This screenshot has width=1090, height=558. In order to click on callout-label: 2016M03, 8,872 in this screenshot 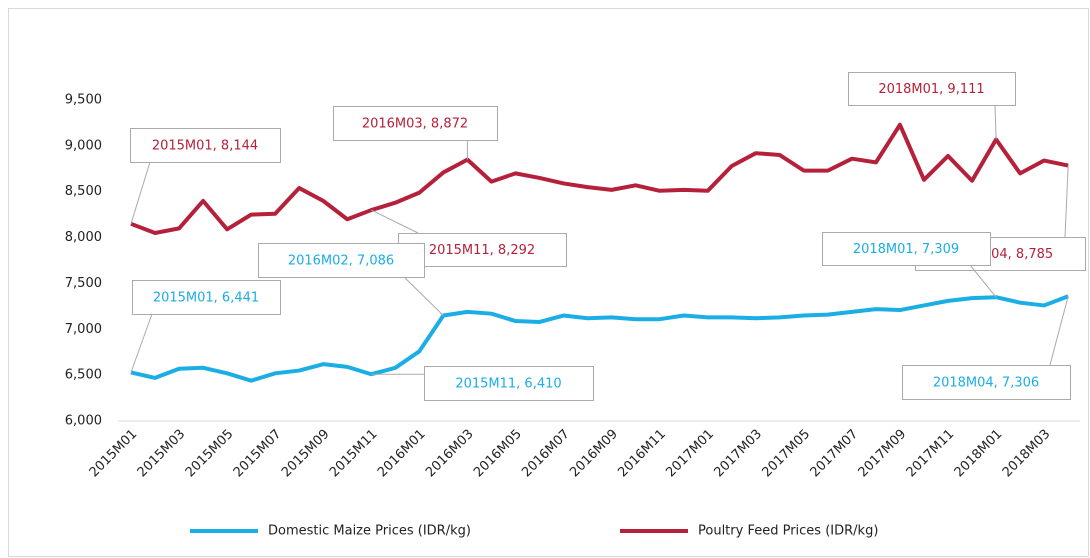, I will do `click(415, 124)`.